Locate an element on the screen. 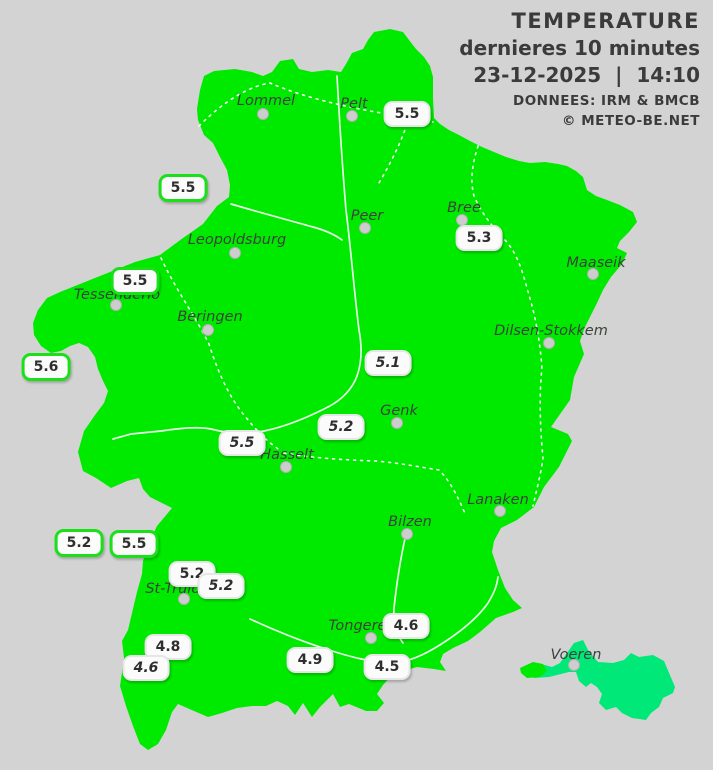 This screenshot has height=770, width=713. city-label: Hasselt is located at coordinates (287, 455).